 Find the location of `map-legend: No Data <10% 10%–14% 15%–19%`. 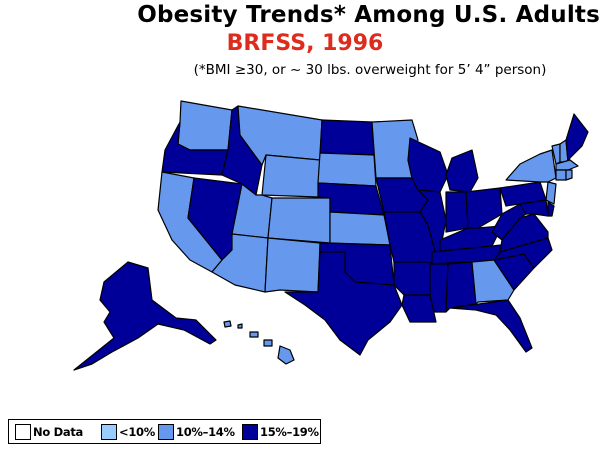

map-legend: No Data <10% 10%–14% 15%–19% is located at coordinates (164, 431).